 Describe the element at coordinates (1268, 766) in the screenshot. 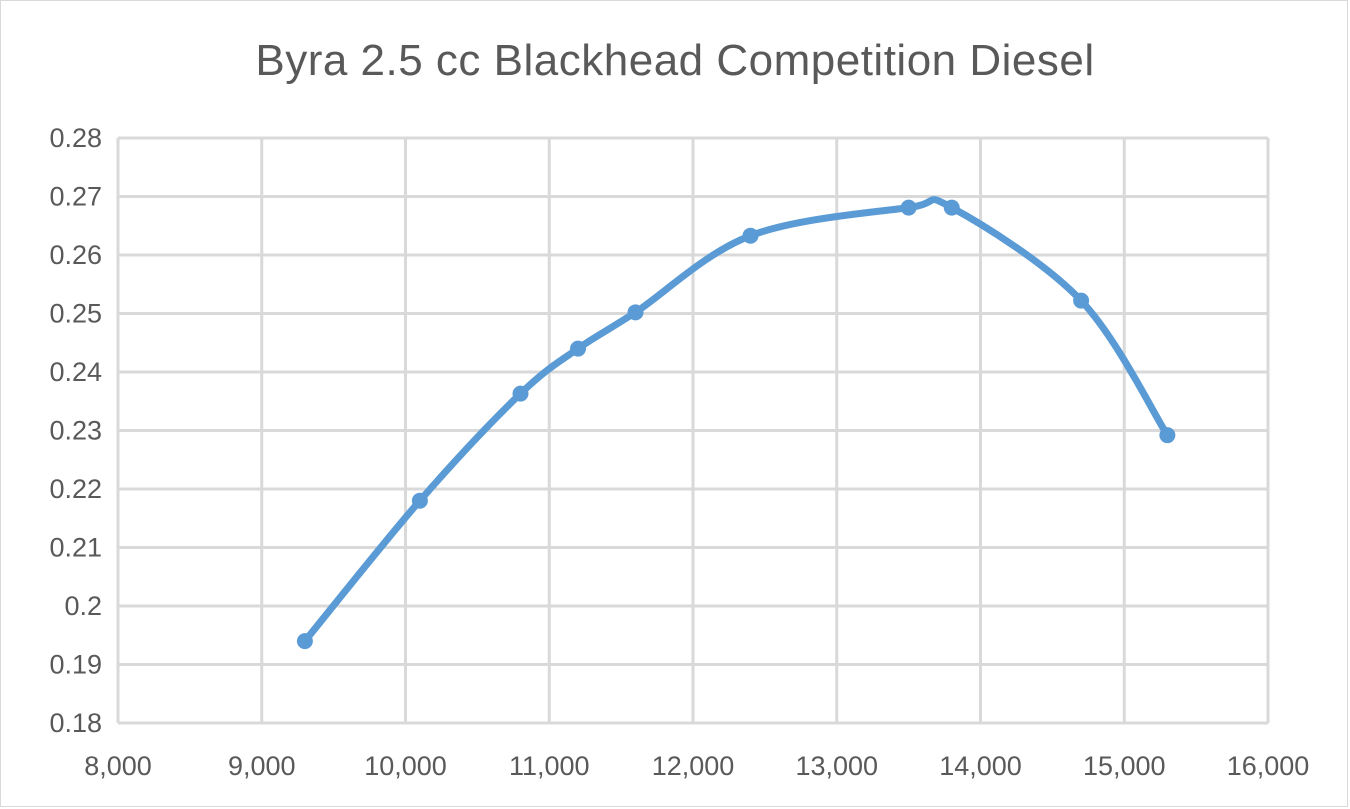

I see `x-tick-label: 16,000` at that location.